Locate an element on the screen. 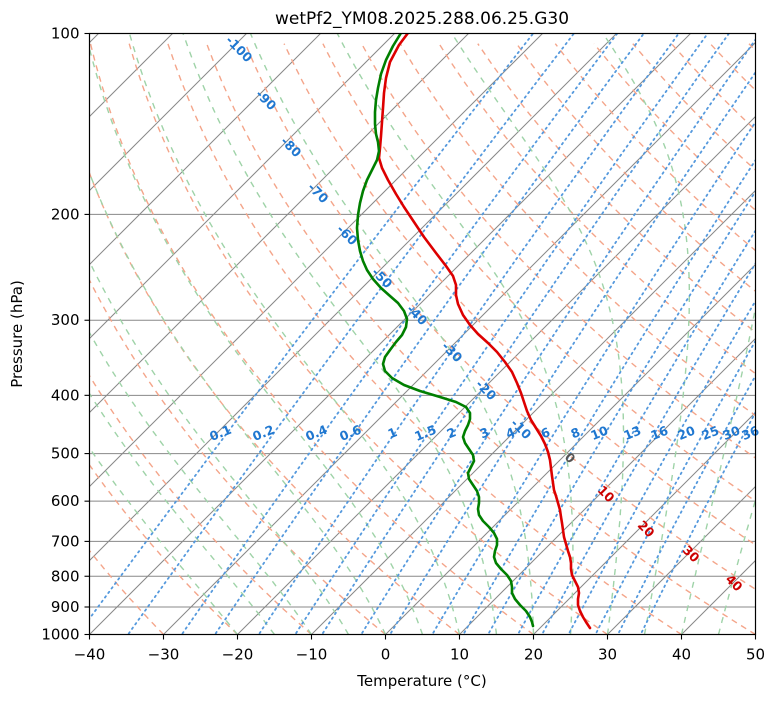 This screenshot has width=775, height=708. y-axis: 100 200 300 400 500 600 700 800 900 1000 is located at coordinates (65, 334).